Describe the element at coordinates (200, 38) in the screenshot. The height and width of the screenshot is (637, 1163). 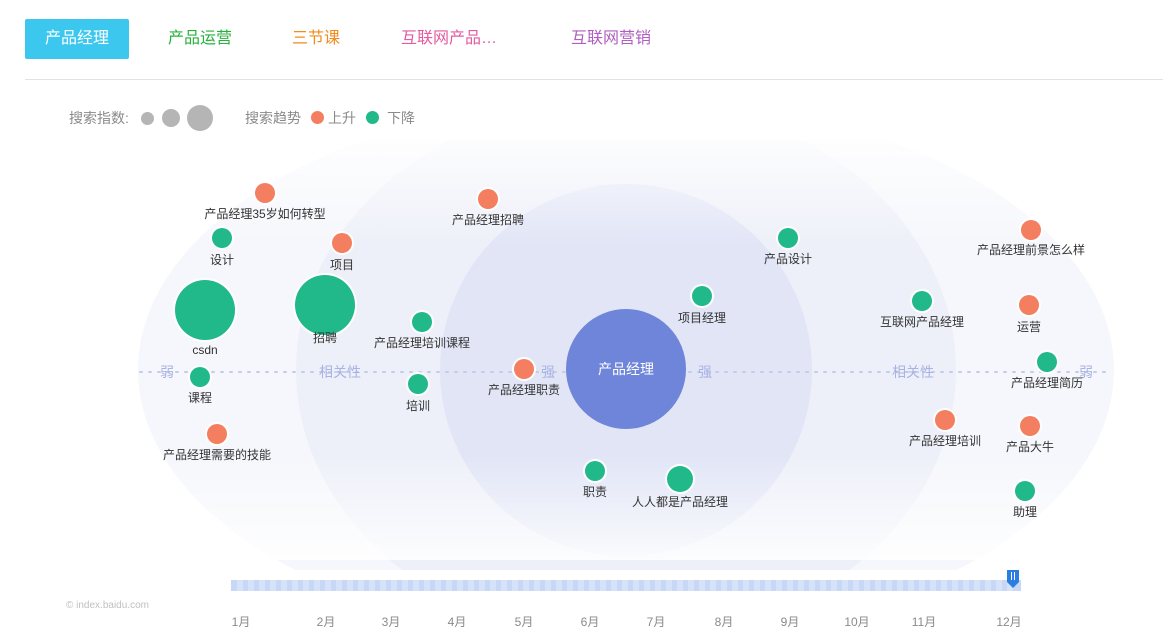
I see `tab-product-operation: 产品运营` at that location.